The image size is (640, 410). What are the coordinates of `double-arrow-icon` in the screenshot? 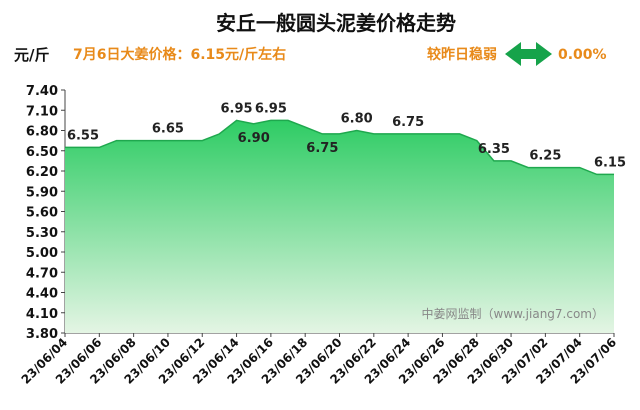 It's located at (528, 54).